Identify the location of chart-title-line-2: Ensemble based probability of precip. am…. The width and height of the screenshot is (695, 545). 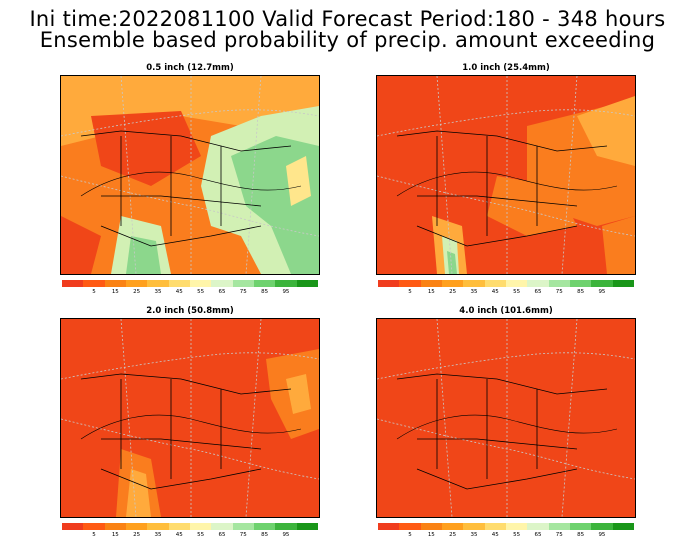
(347, 40).